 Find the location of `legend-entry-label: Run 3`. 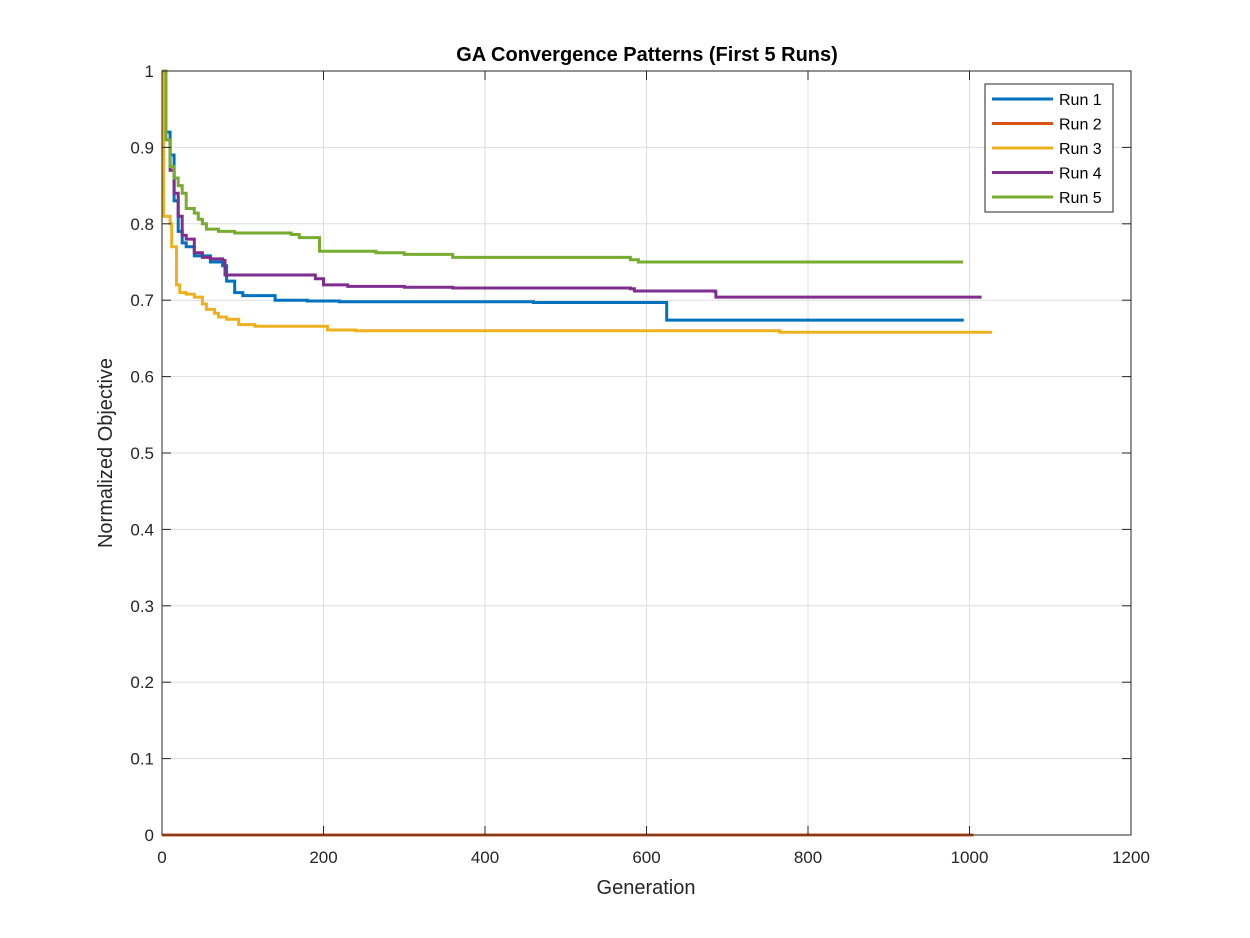

legend-entry-label: Run 3 is located at coordinates (1080, 149).